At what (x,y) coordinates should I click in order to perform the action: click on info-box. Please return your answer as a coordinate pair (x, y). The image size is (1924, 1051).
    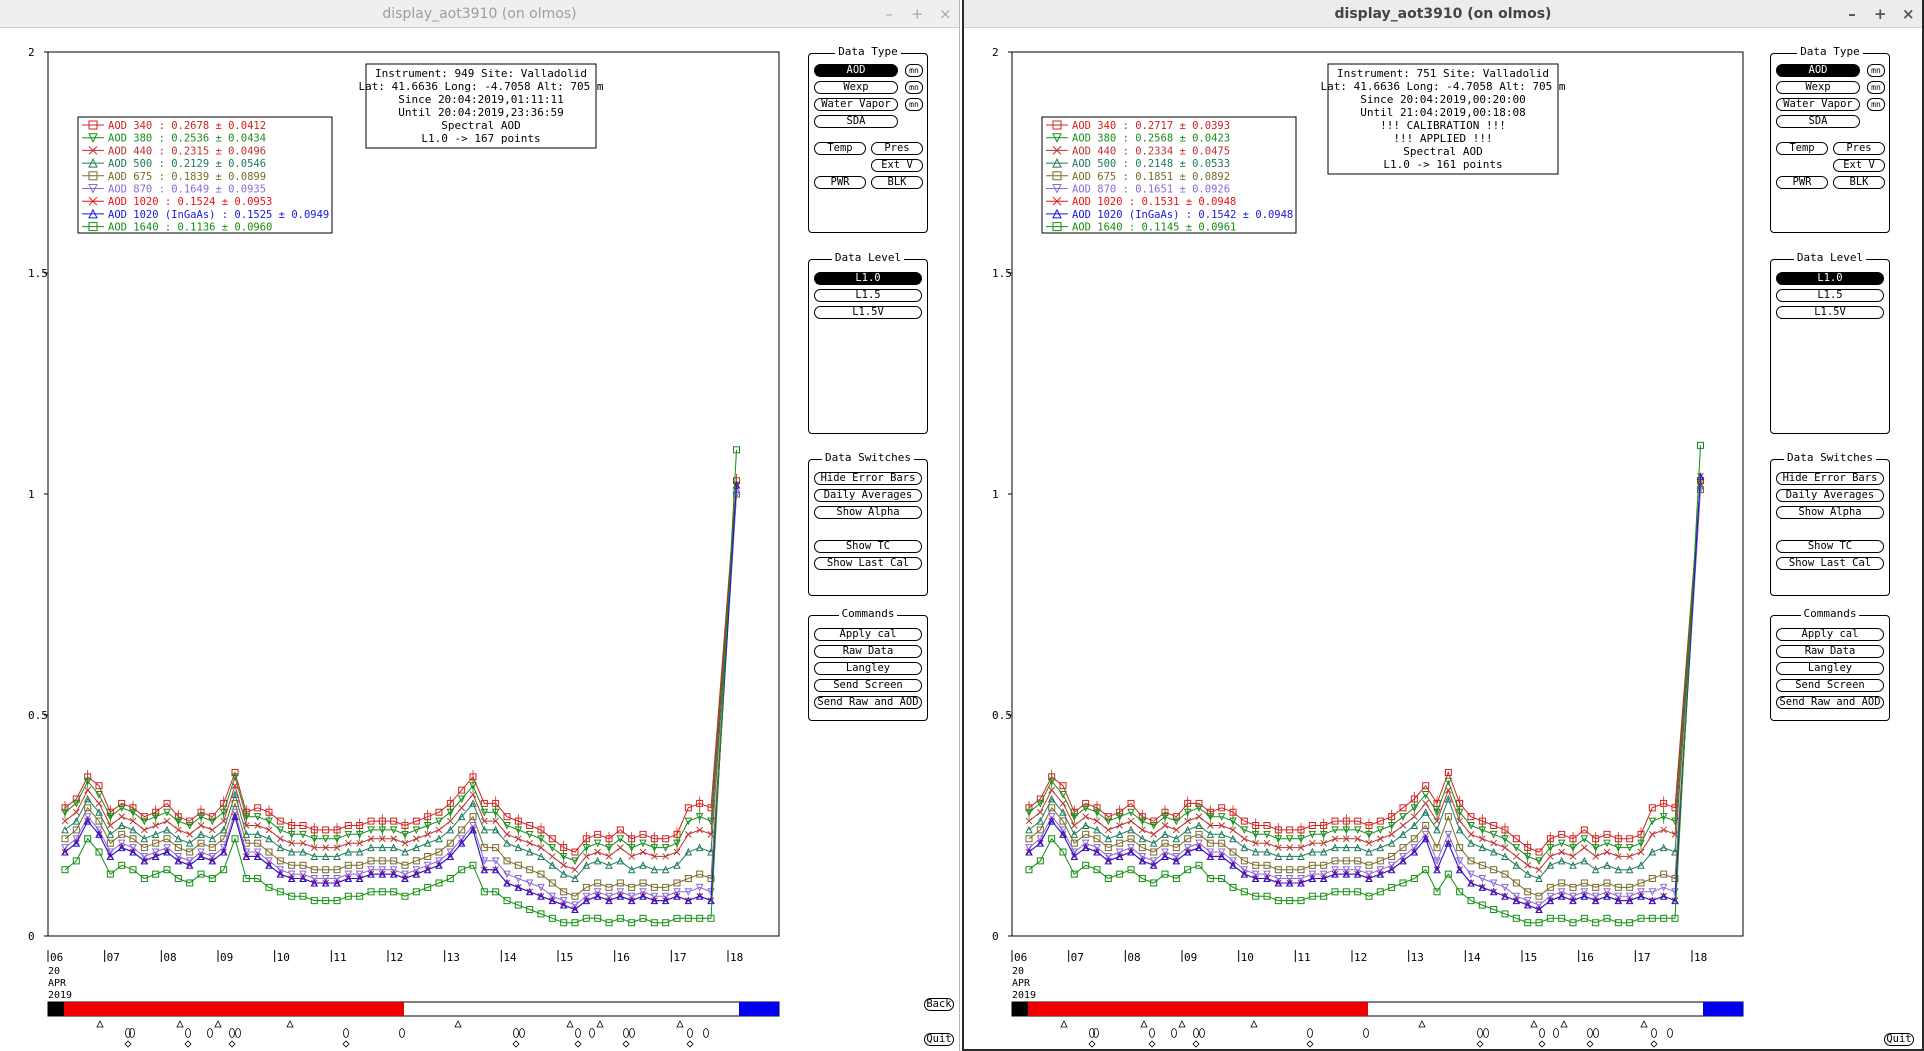
    Looking at the image, I should click on (1443, 119).